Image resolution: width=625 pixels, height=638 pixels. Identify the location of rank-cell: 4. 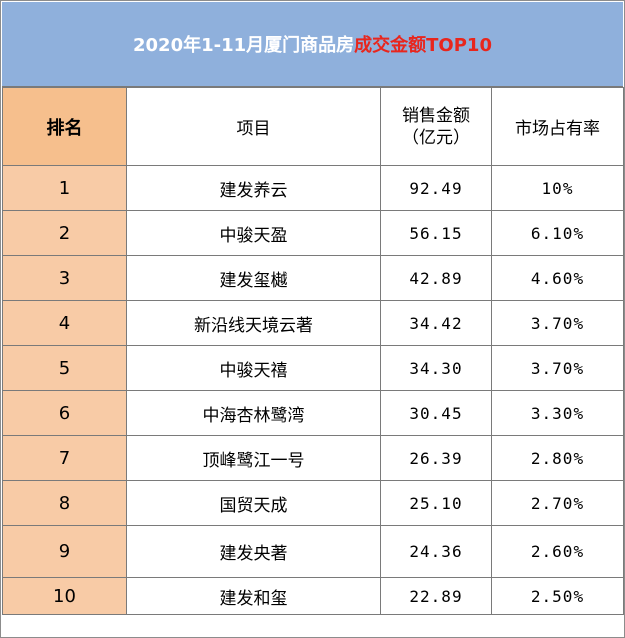
(64, 323).